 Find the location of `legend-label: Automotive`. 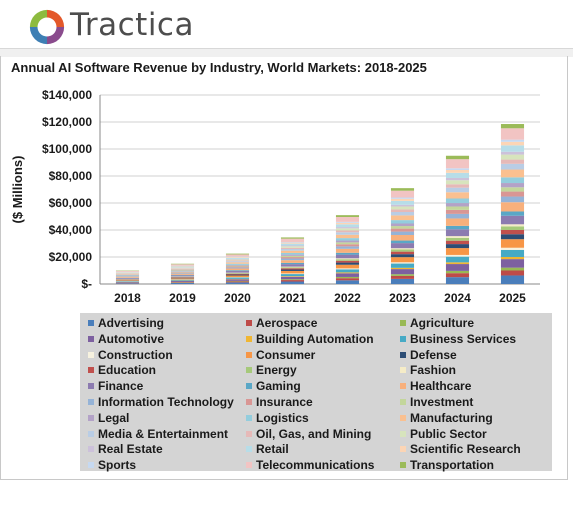

legend-label: Automotive is located at coordinates (131, 338).